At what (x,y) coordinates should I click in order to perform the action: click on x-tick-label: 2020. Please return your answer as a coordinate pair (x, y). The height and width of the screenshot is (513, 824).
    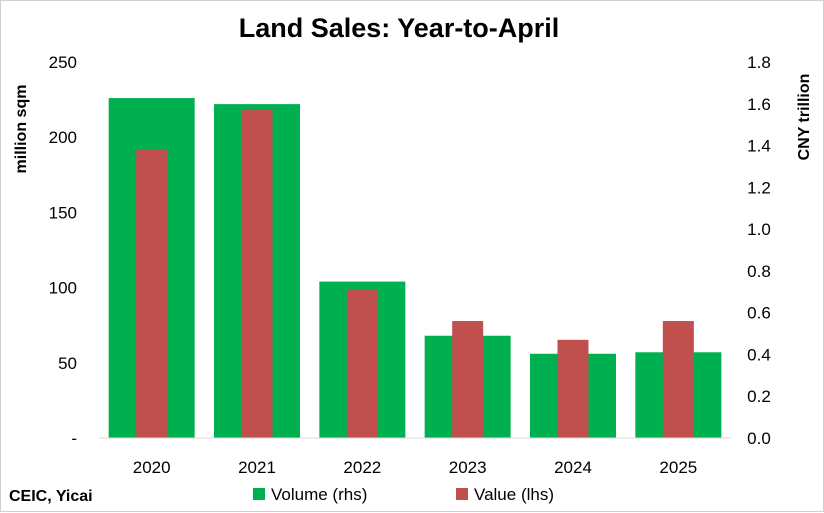
    Looking at the image, I should click on (152, 467).